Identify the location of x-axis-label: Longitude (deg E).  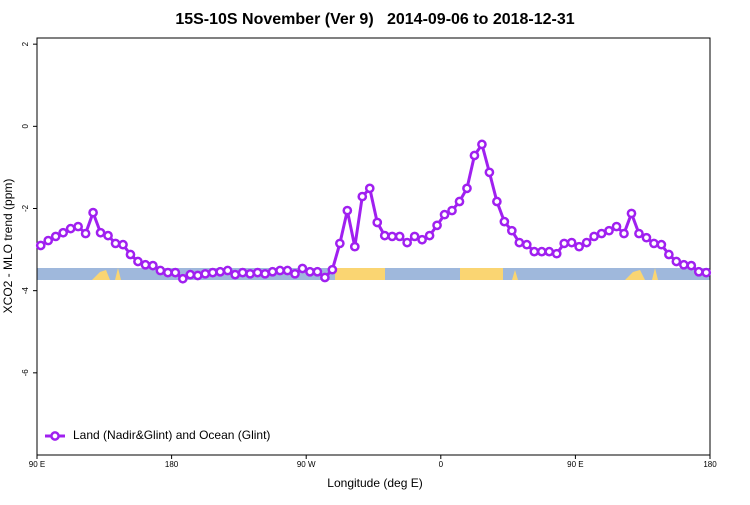
(374, 483).